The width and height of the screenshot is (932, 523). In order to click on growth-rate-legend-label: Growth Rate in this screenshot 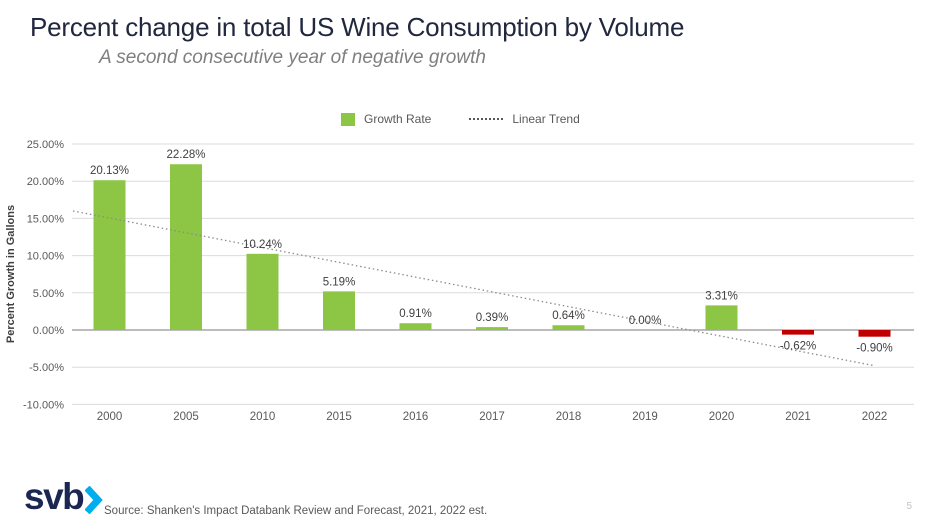, I will do `click(398, 119)`.